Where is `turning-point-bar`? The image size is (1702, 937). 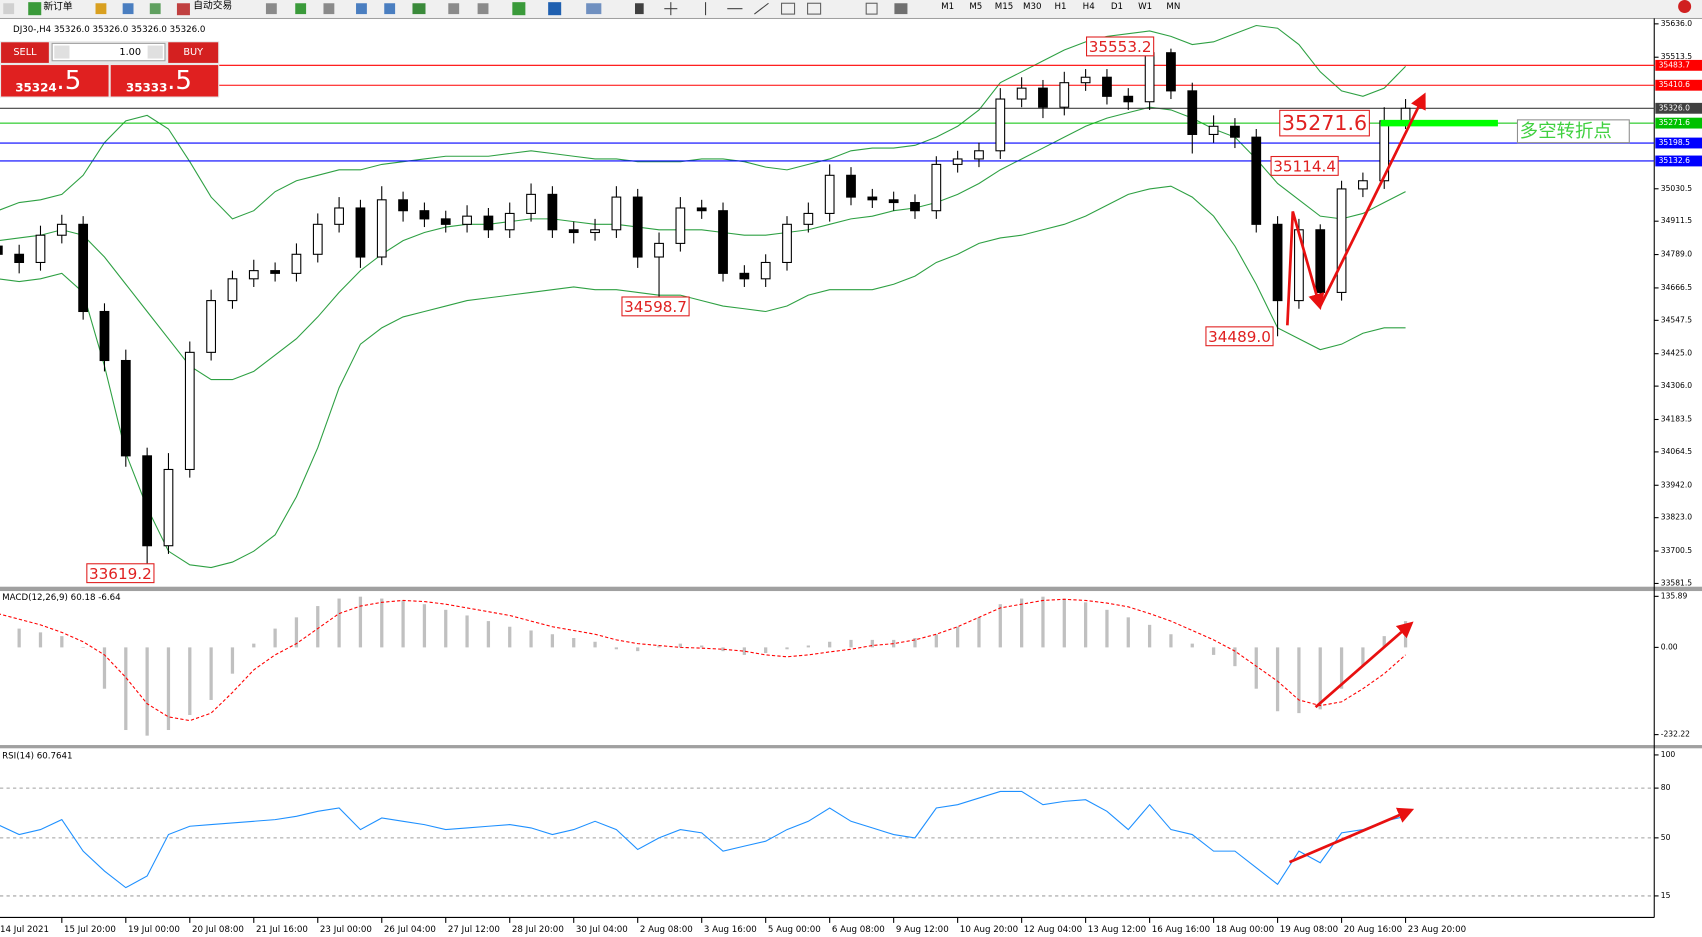 turning-point-bar is located at coordinates (1439, 123).